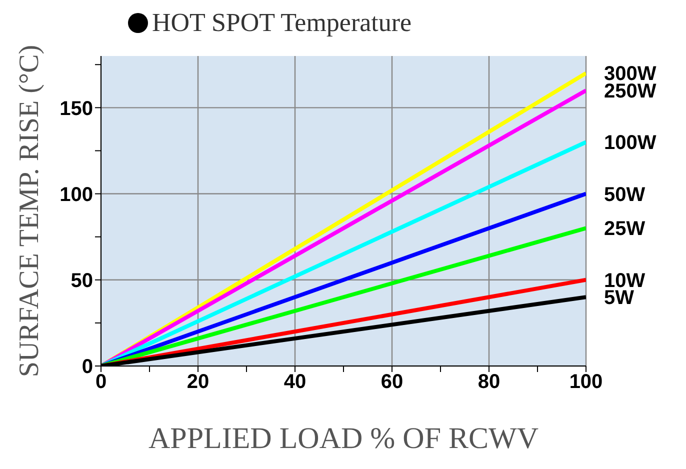  I want to click on series-label: 100W, so click(630, 143).